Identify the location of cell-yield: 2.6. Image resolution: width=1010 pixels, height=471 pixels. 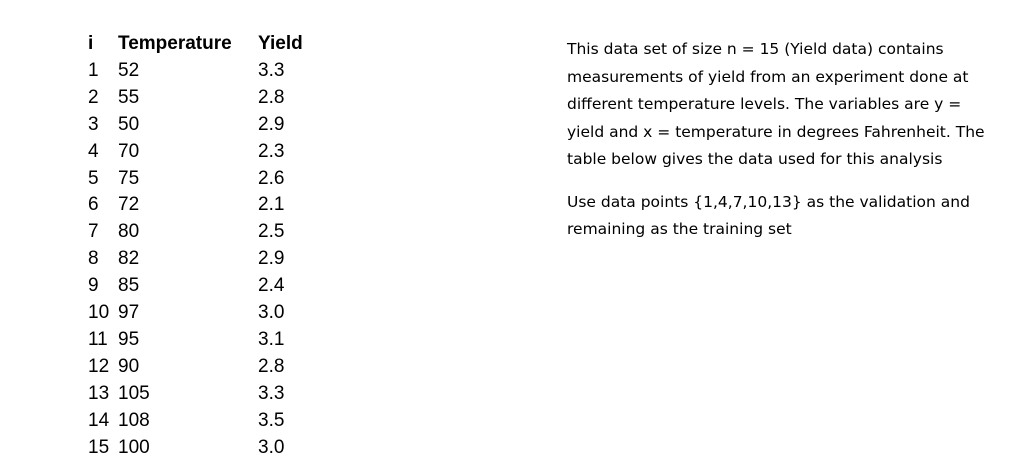
(271, 178).